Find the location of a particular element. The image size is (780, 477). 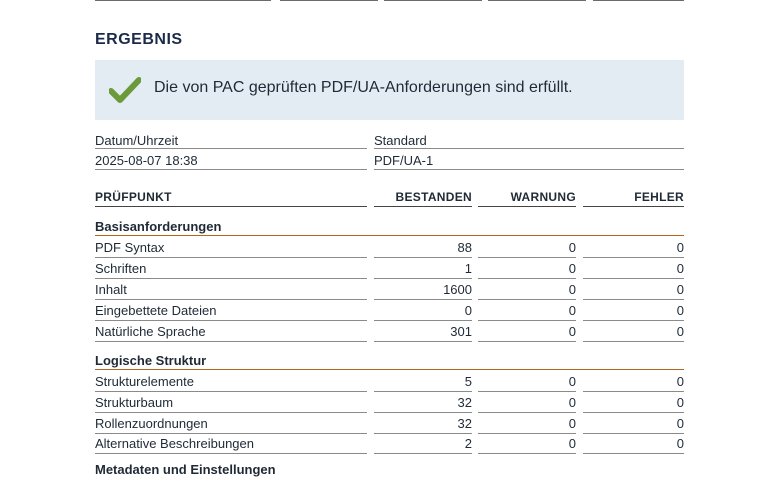

table-row: Strukturbaum 32 0 0 is located at coordinates (390, 402).